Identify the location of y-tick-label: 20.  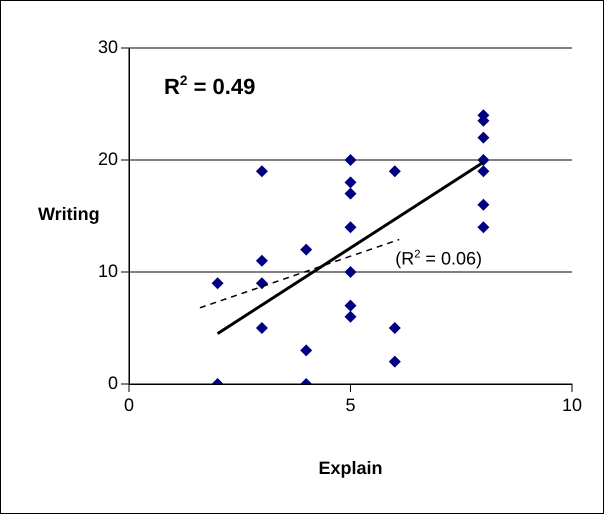
(108, 158).